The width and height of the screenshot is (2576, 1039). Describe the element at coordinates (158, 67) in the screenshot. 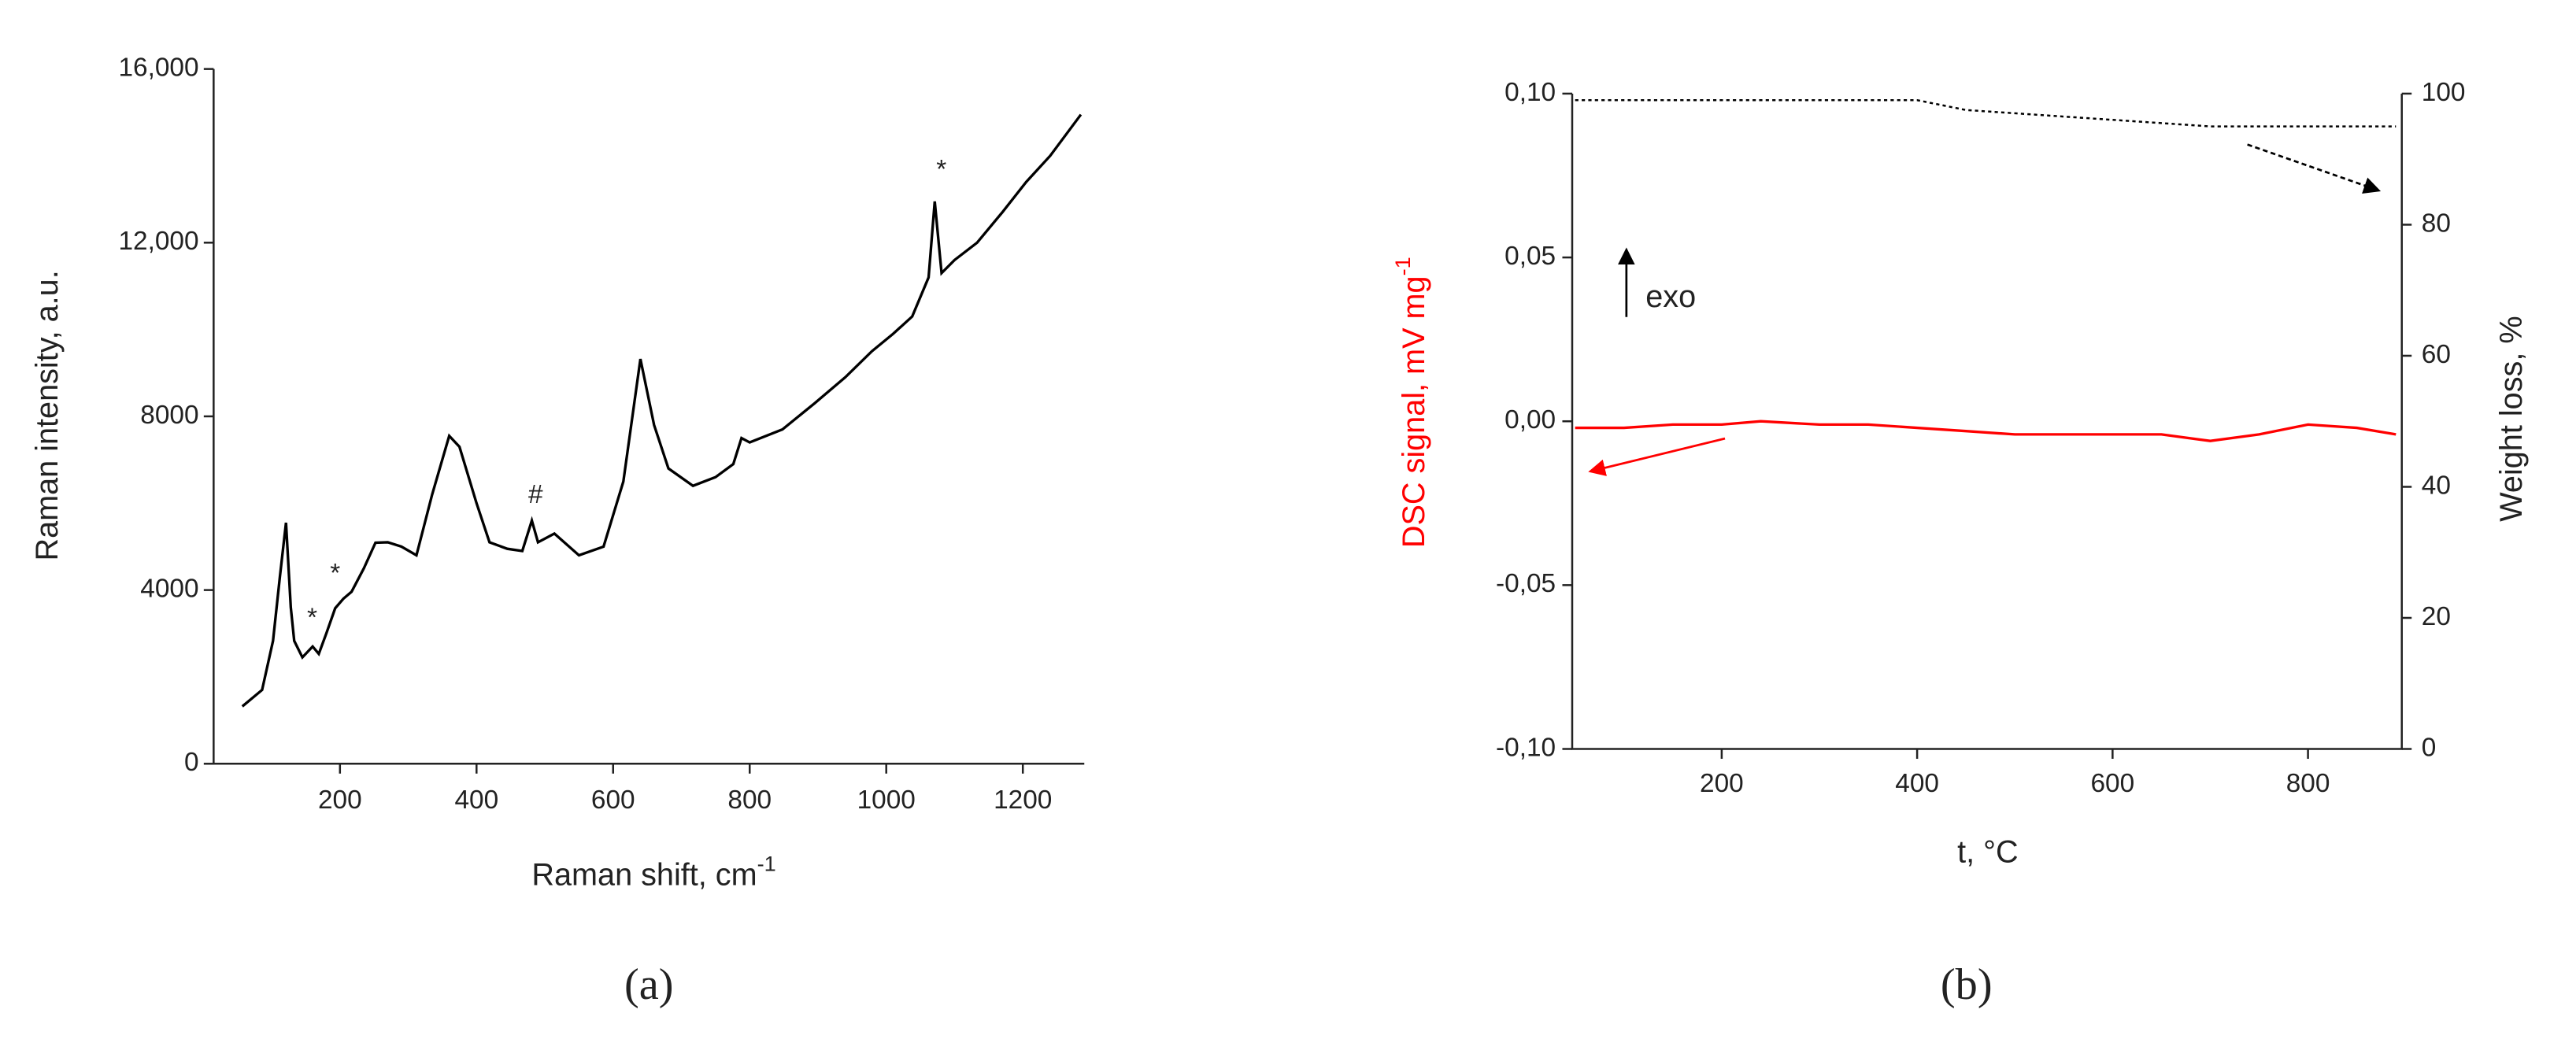

I see `y-tick-label: 16,000` at that location.